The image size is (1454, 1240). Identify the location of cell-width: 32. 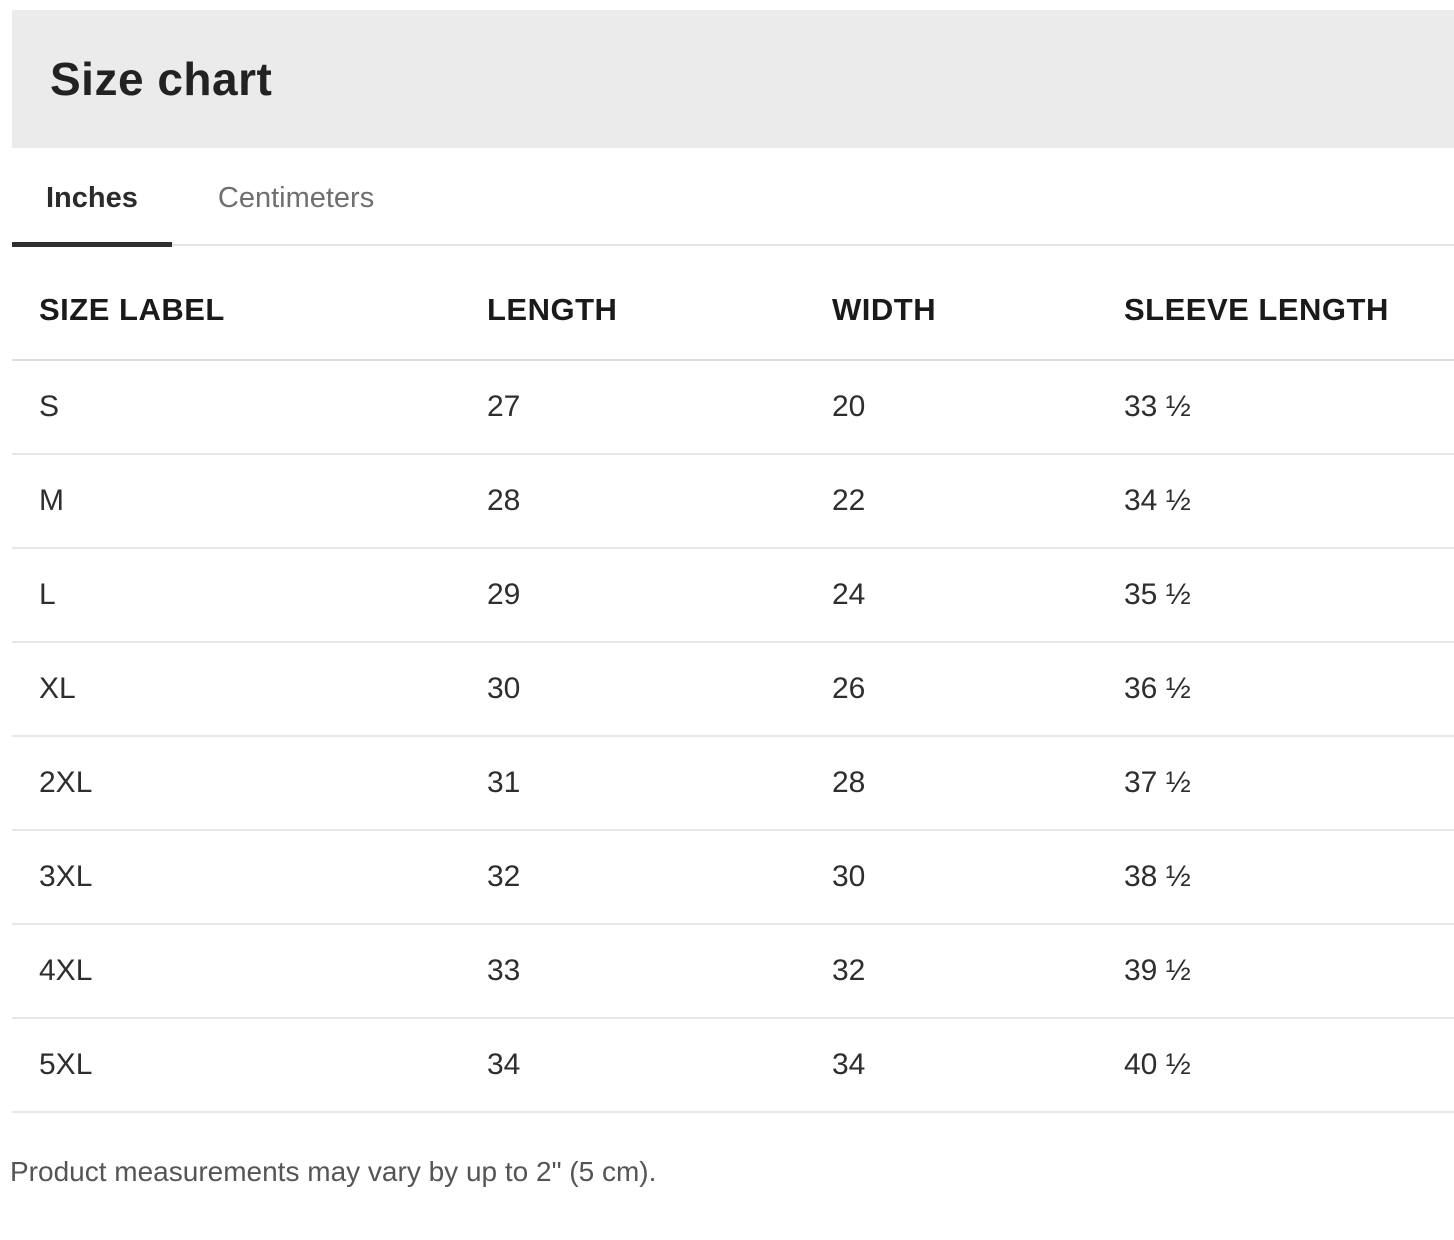
(951, 971).